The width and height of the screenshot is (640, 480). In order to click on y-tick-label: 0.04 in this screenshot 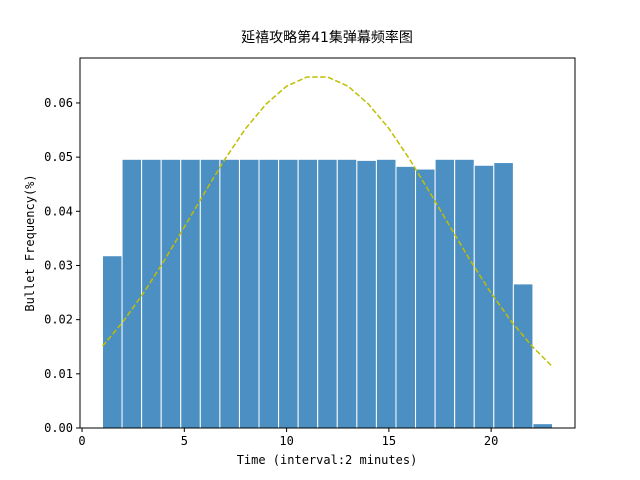, I will do `click(58, 211)`.